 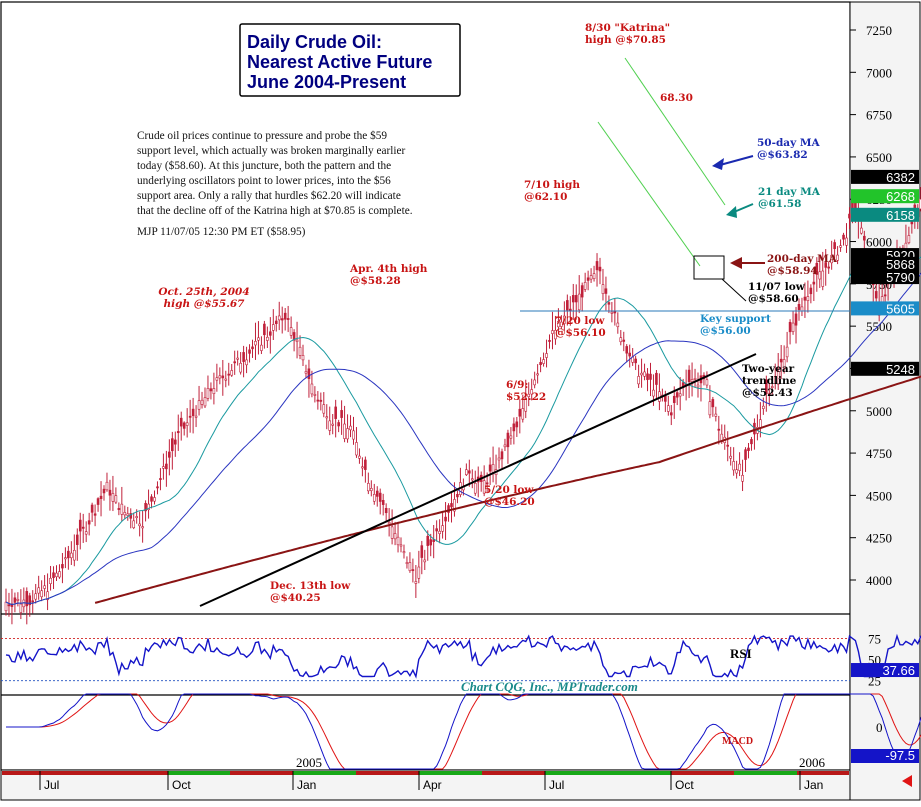 I want to click on annotation-ma200: @$58.94, so click(x=792, y=271).